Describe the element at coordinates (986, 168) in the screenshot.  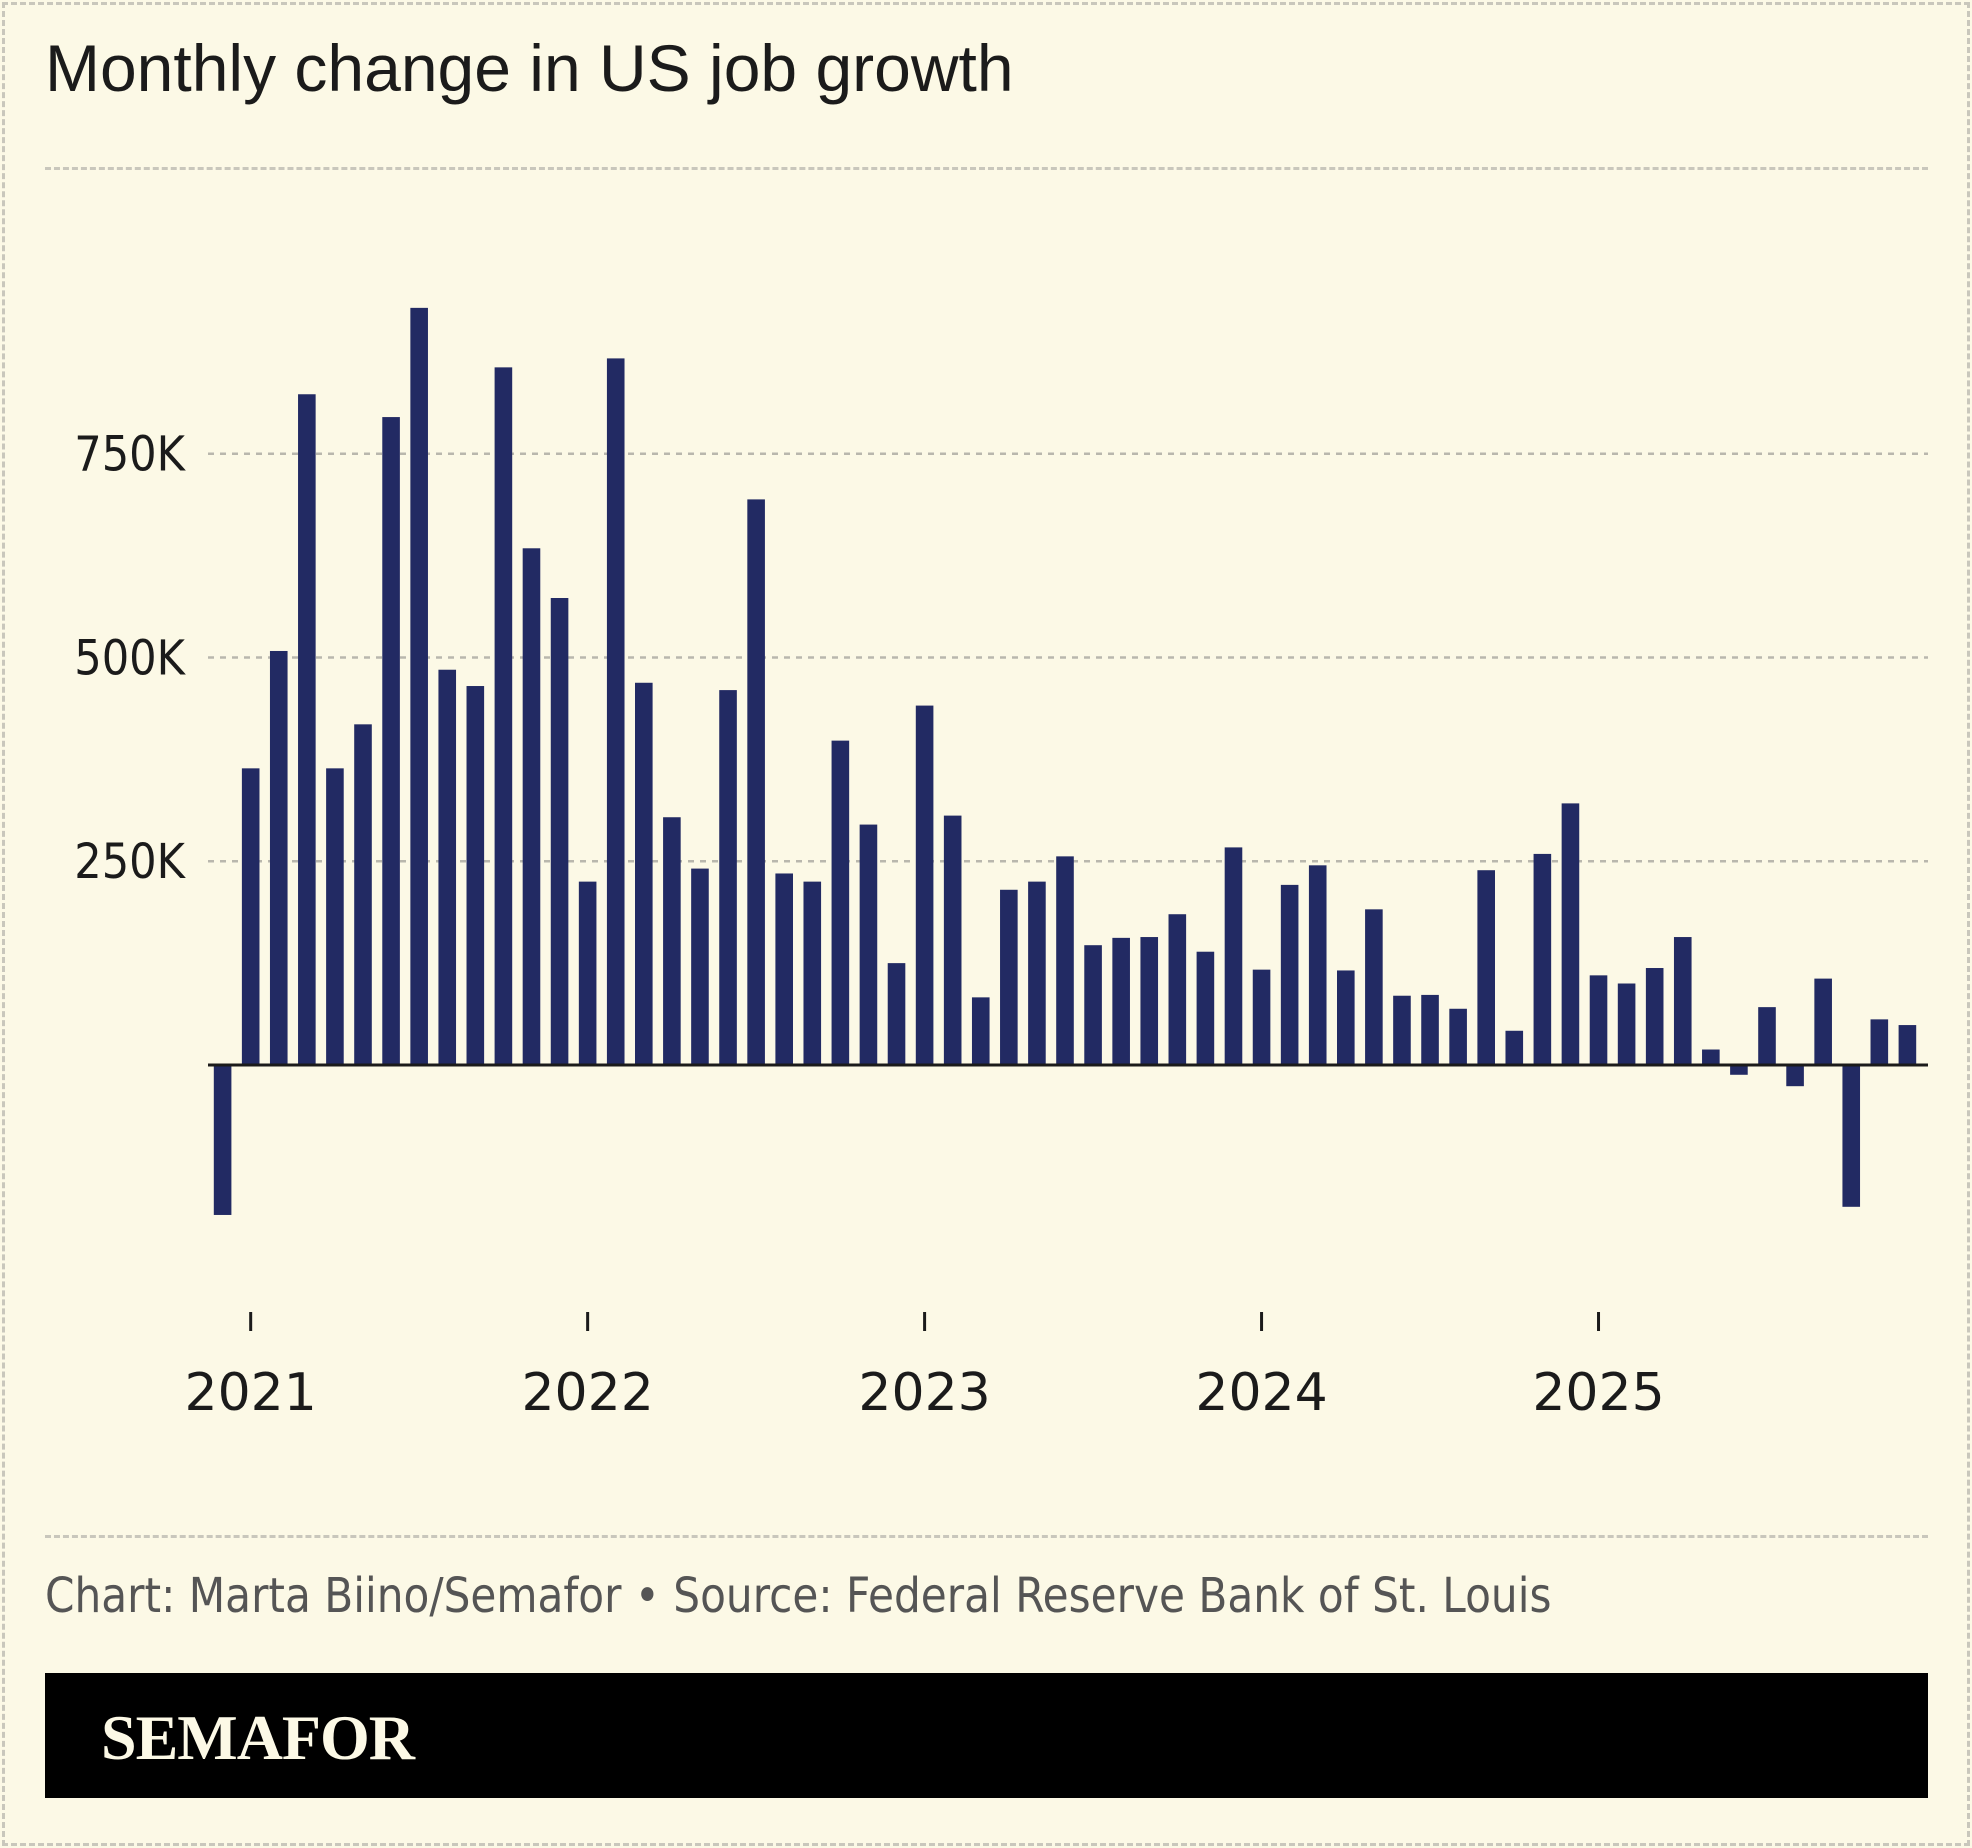
I see `top-divider` at that location.